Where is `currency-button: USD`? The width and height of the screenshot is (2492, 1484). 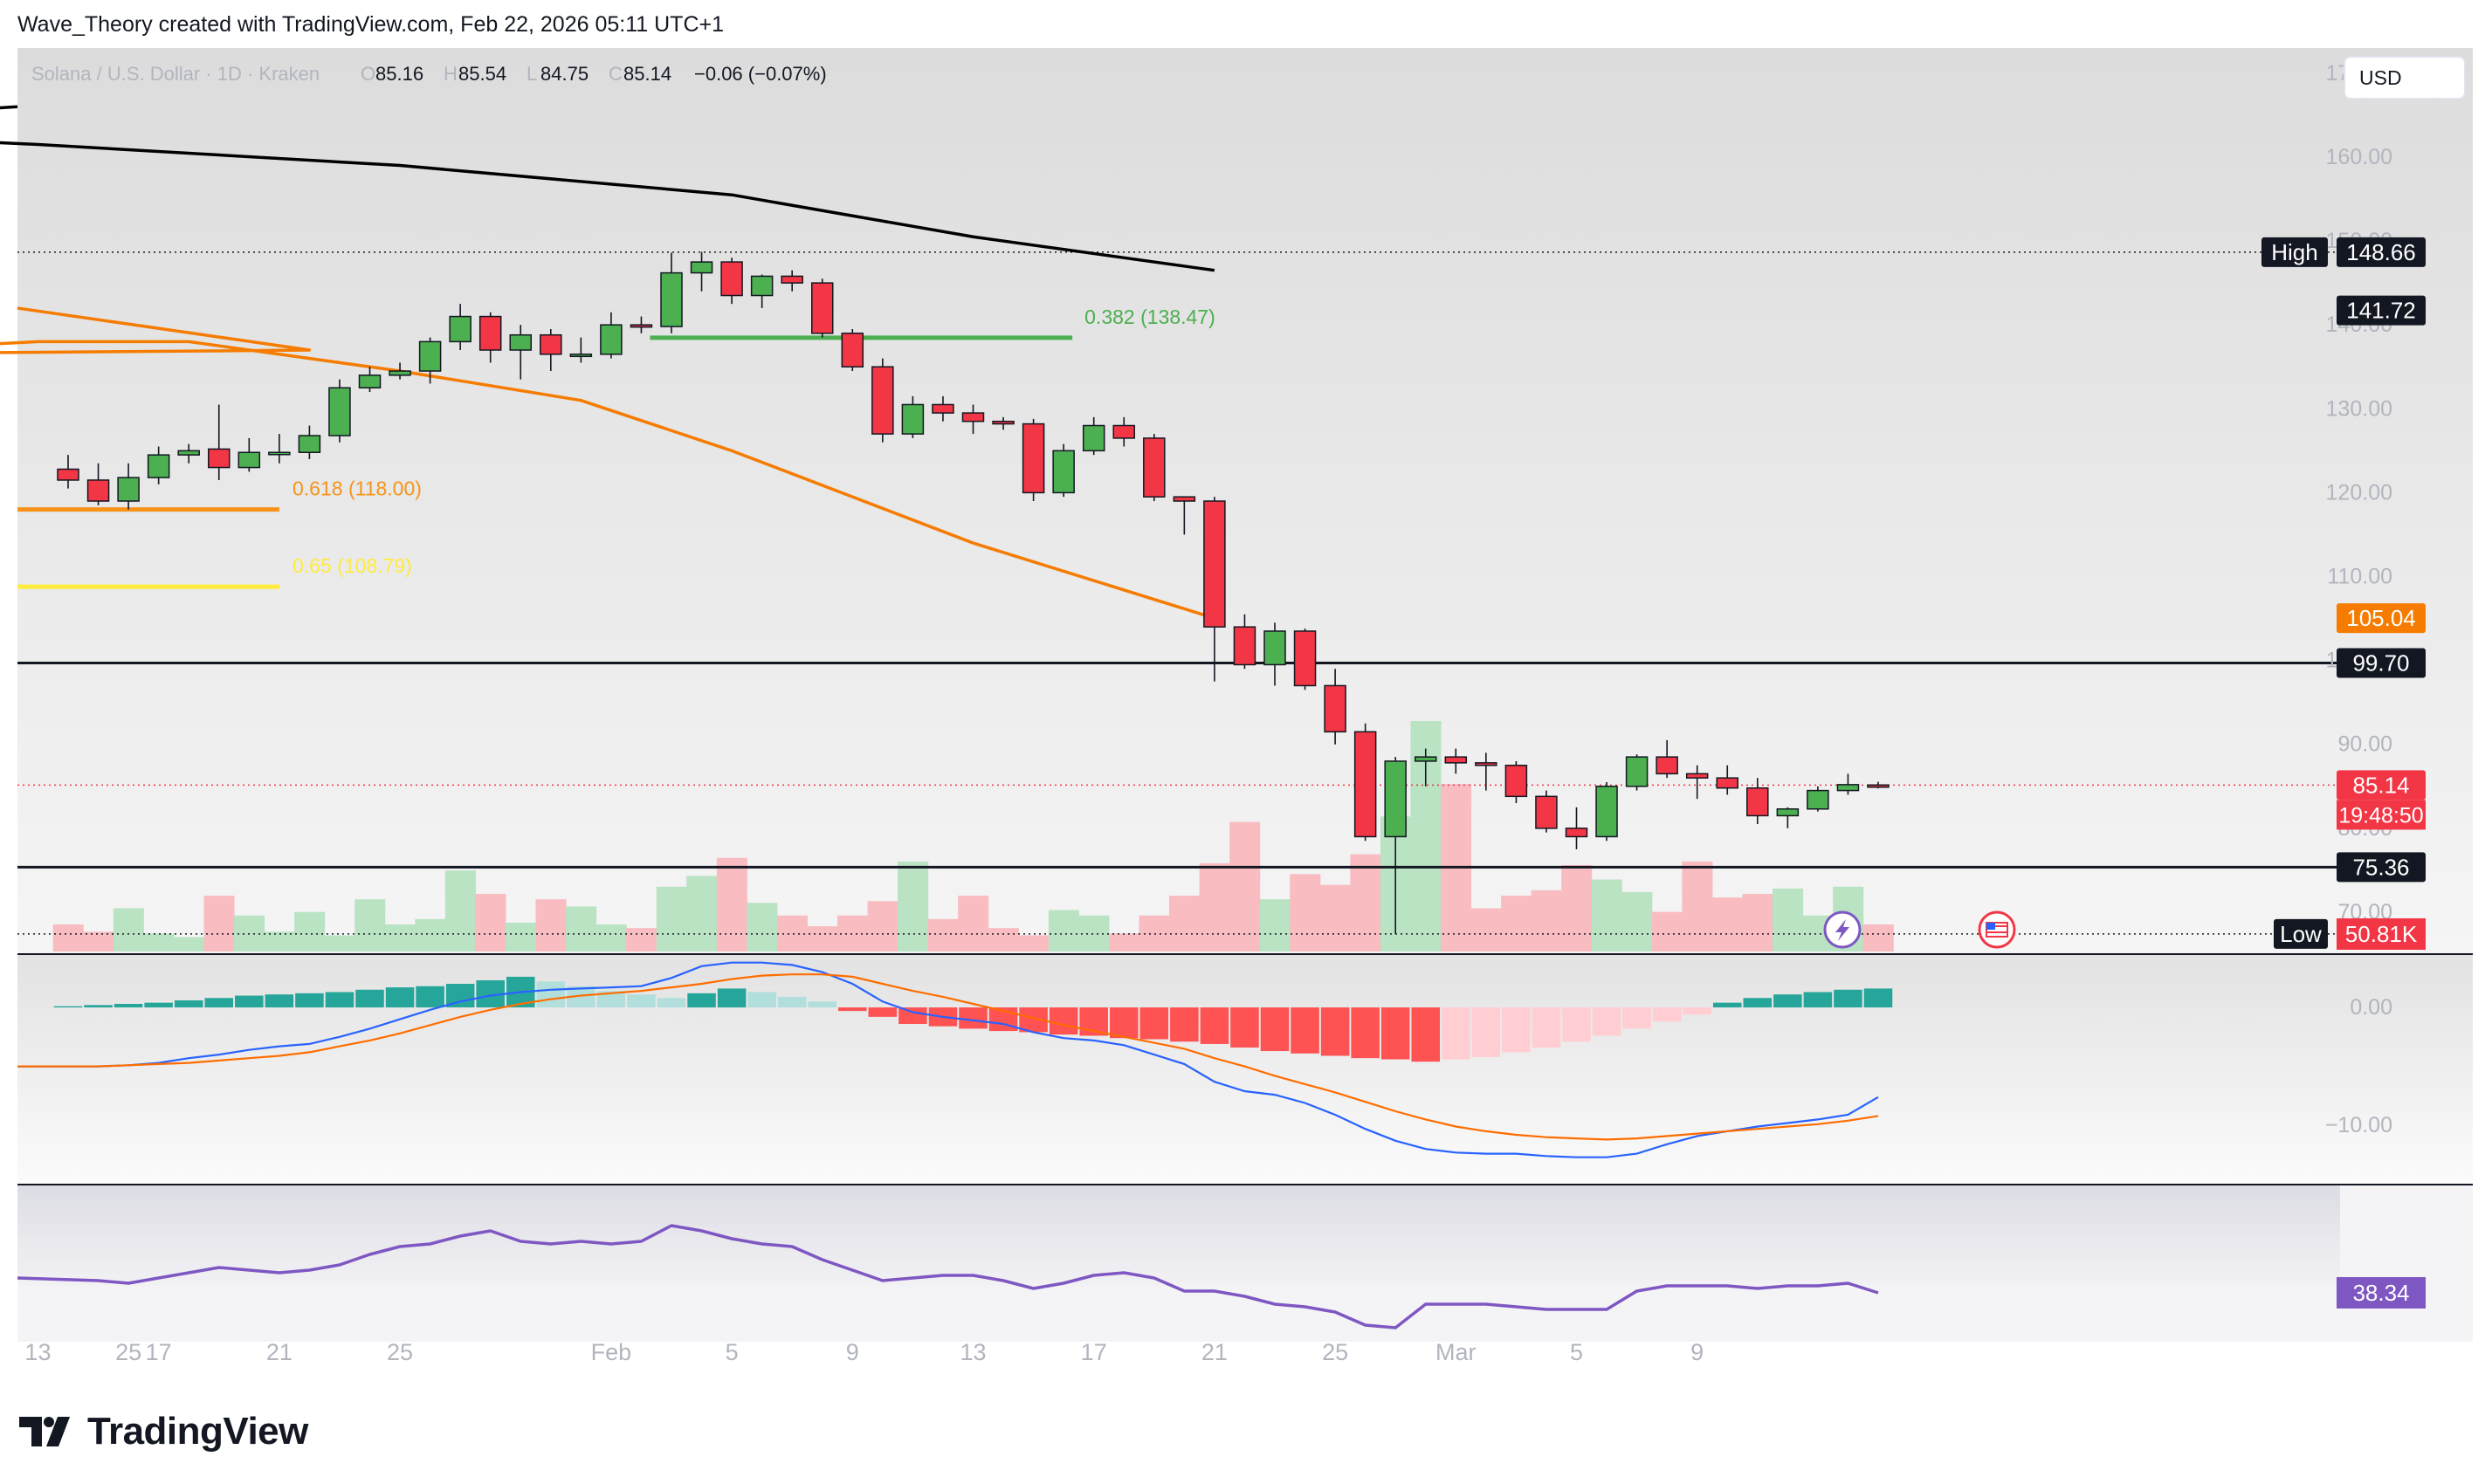
currency-button: USD is located at coordinates (2405, 78).